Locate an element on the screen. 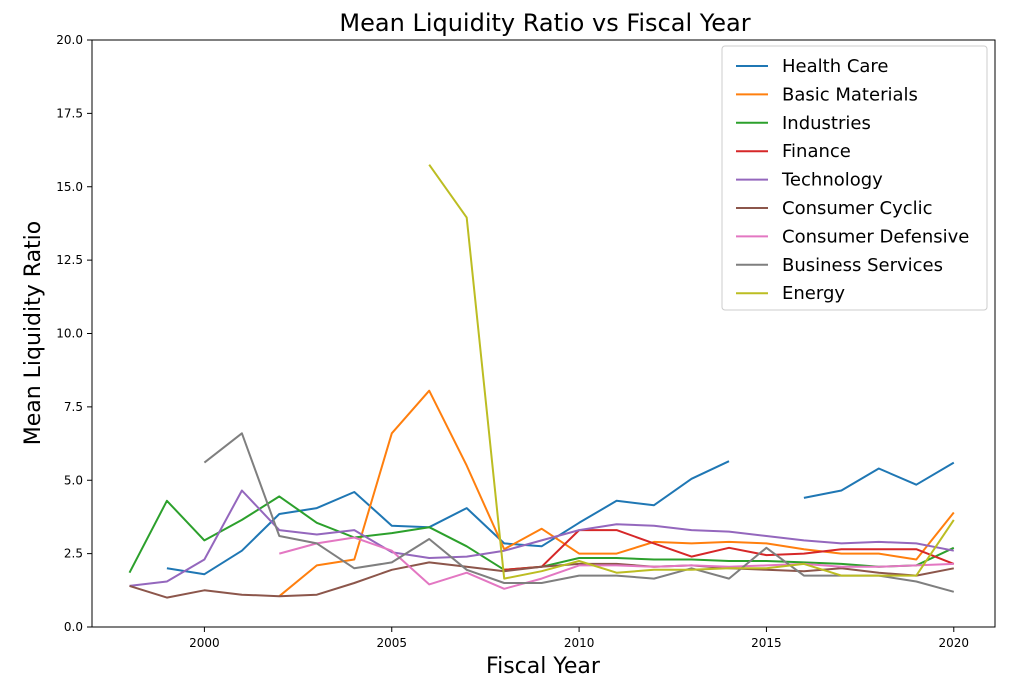 The image size is (1014, 684). x-tick-label: 2010 is located at coordinates (579, 643).